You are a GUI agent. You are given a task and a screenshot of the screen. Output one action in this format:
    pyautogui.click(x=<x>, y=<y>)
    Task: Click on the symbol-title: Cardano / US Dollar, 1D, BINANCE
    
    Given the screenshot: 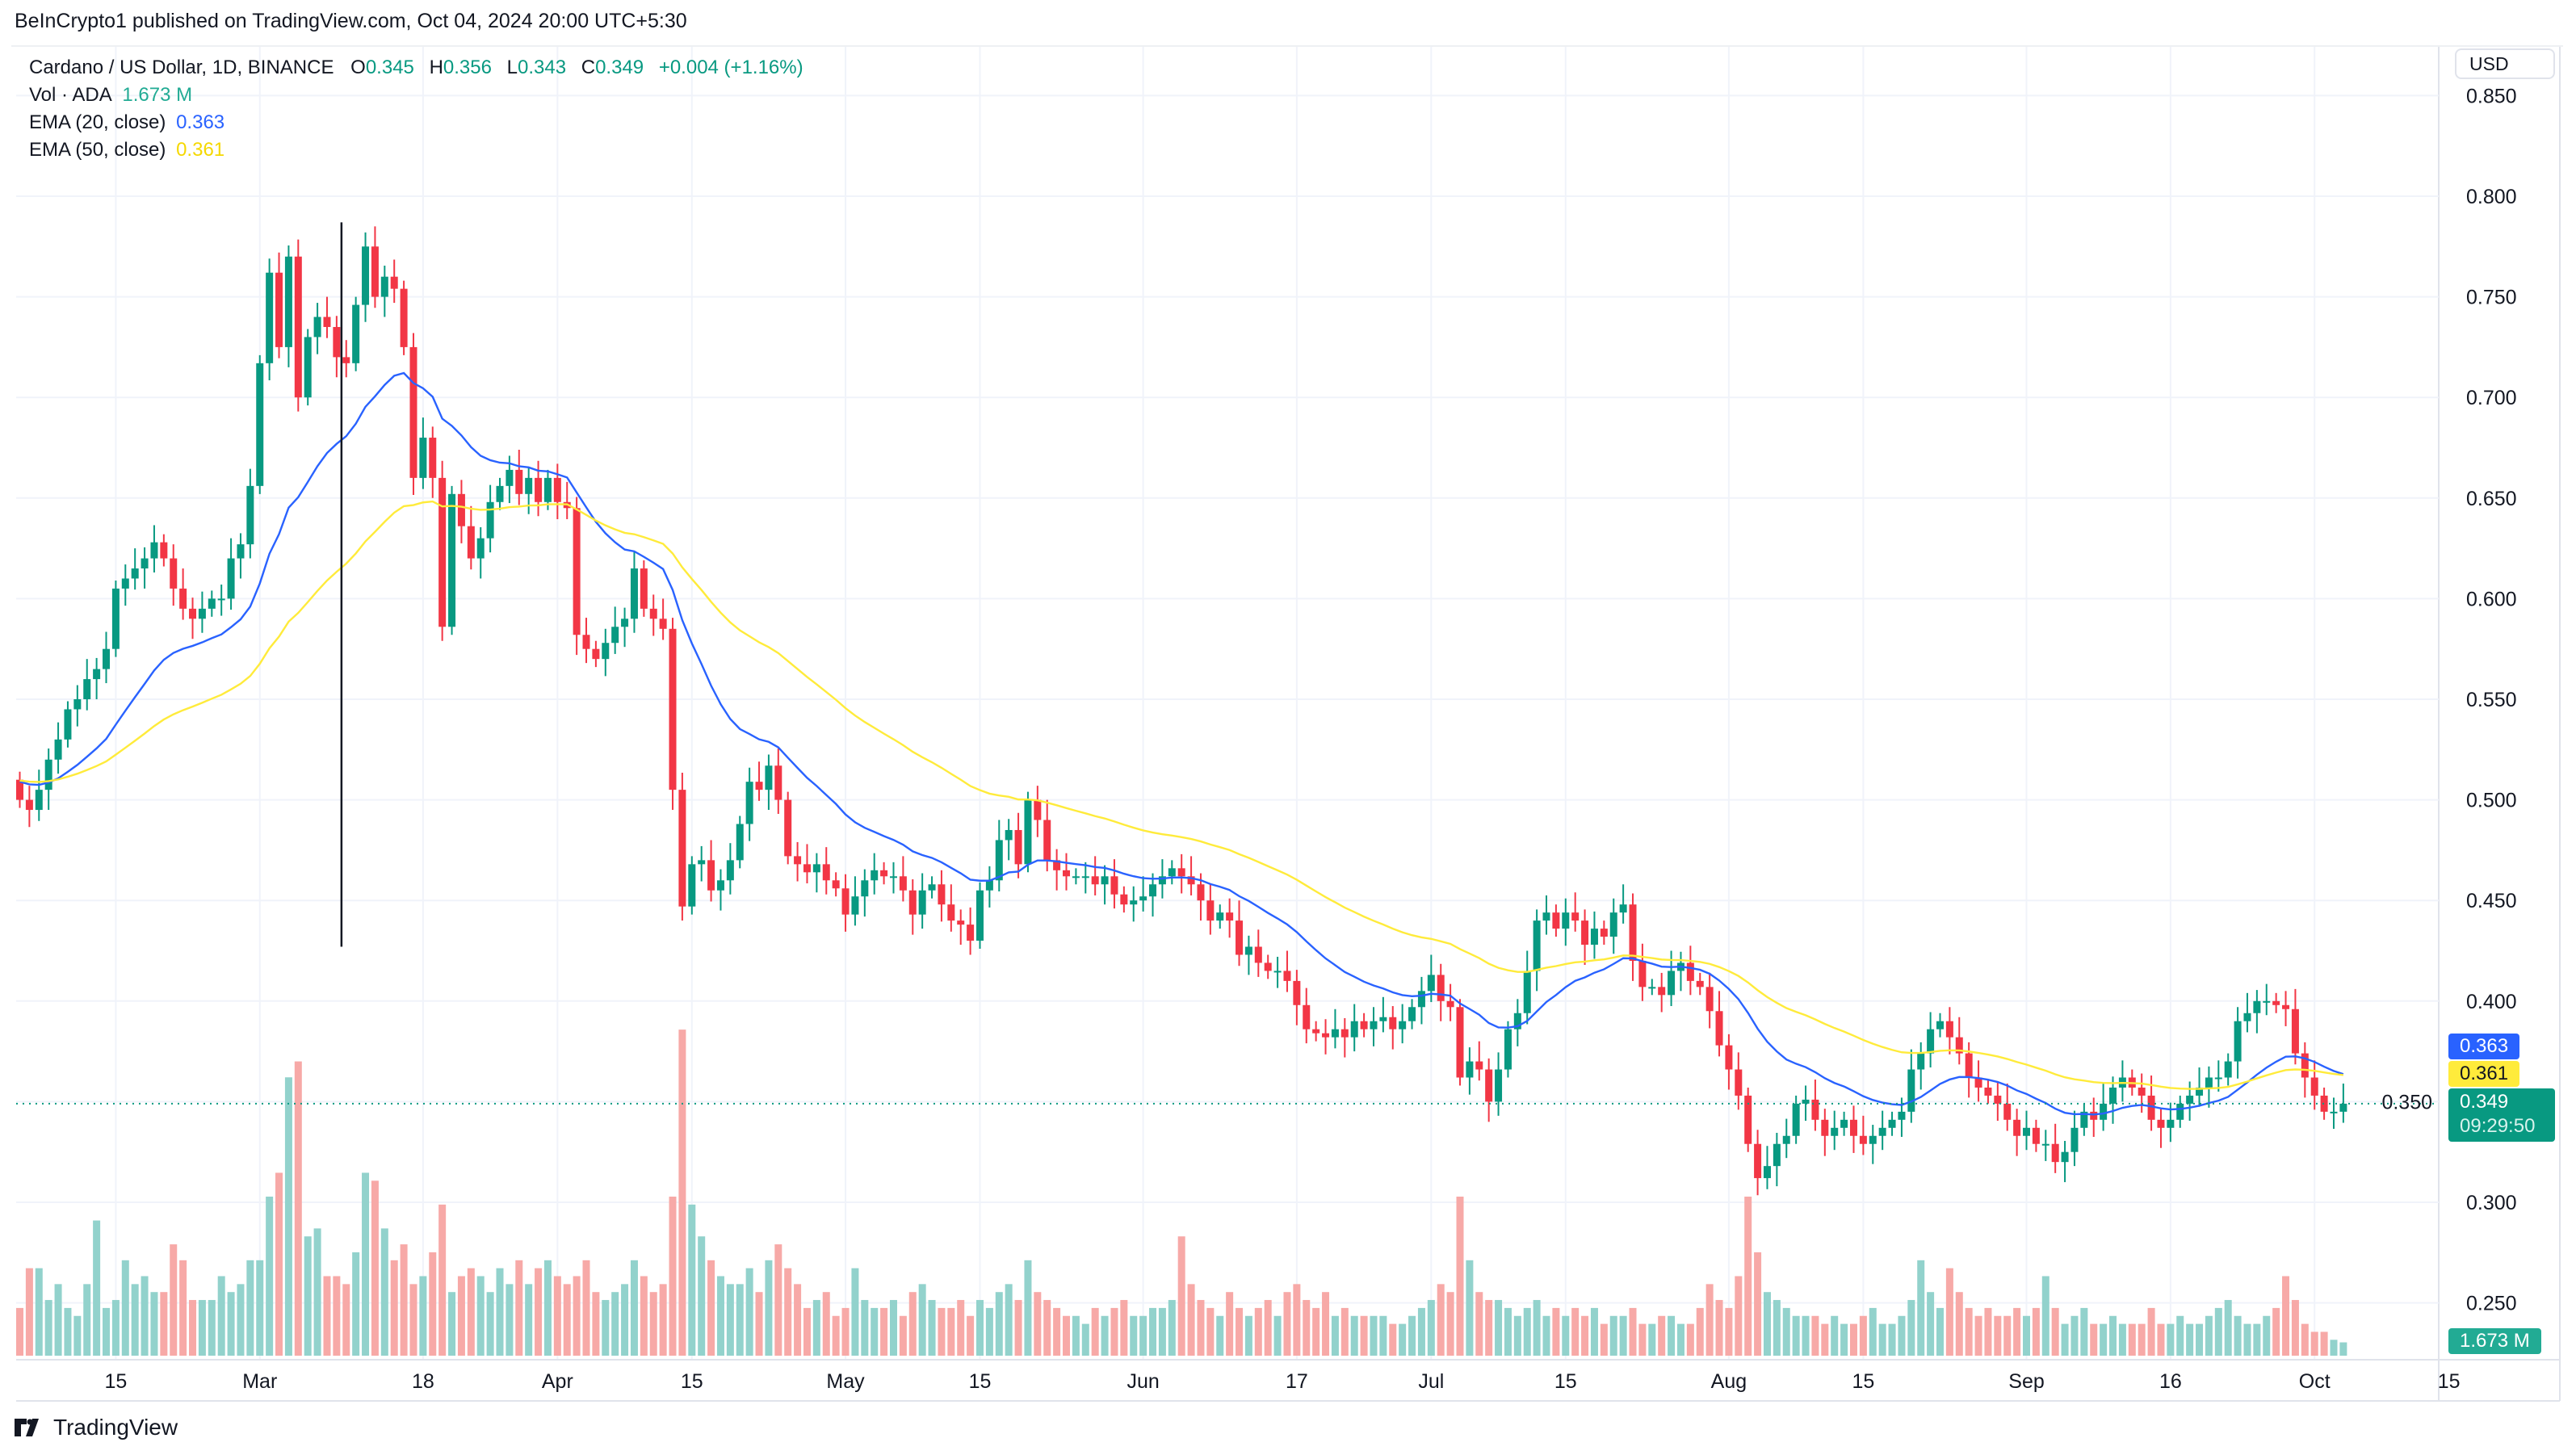 What is the action you would take?
    pyautogui.click(x=181, y=67)
    